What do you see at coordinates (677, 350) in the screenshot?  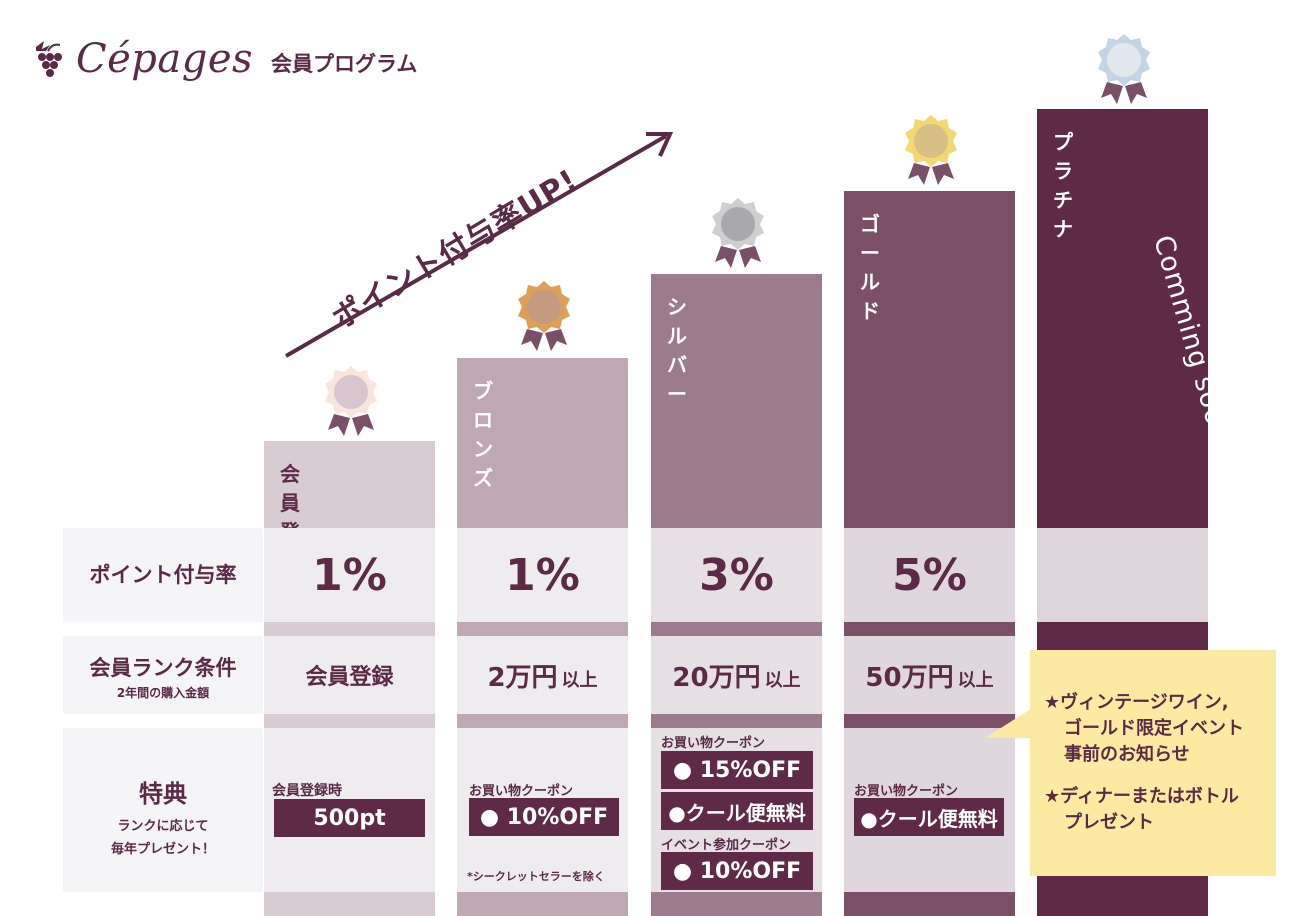 I see `rank-label-silver: シルバー` at bounding box center [677, 350].